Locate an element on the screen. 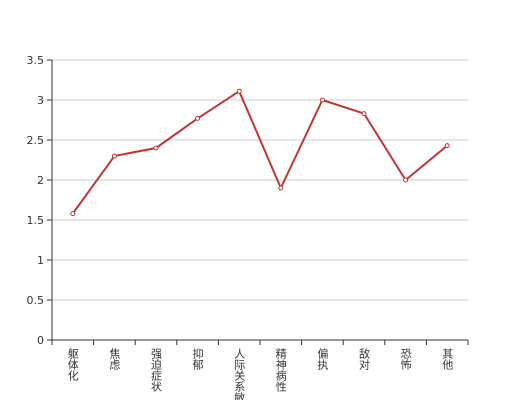 The height and width of the screenshot is (400, 520). x-tick-label: 躯体化 is located at coordinates (72, 365).